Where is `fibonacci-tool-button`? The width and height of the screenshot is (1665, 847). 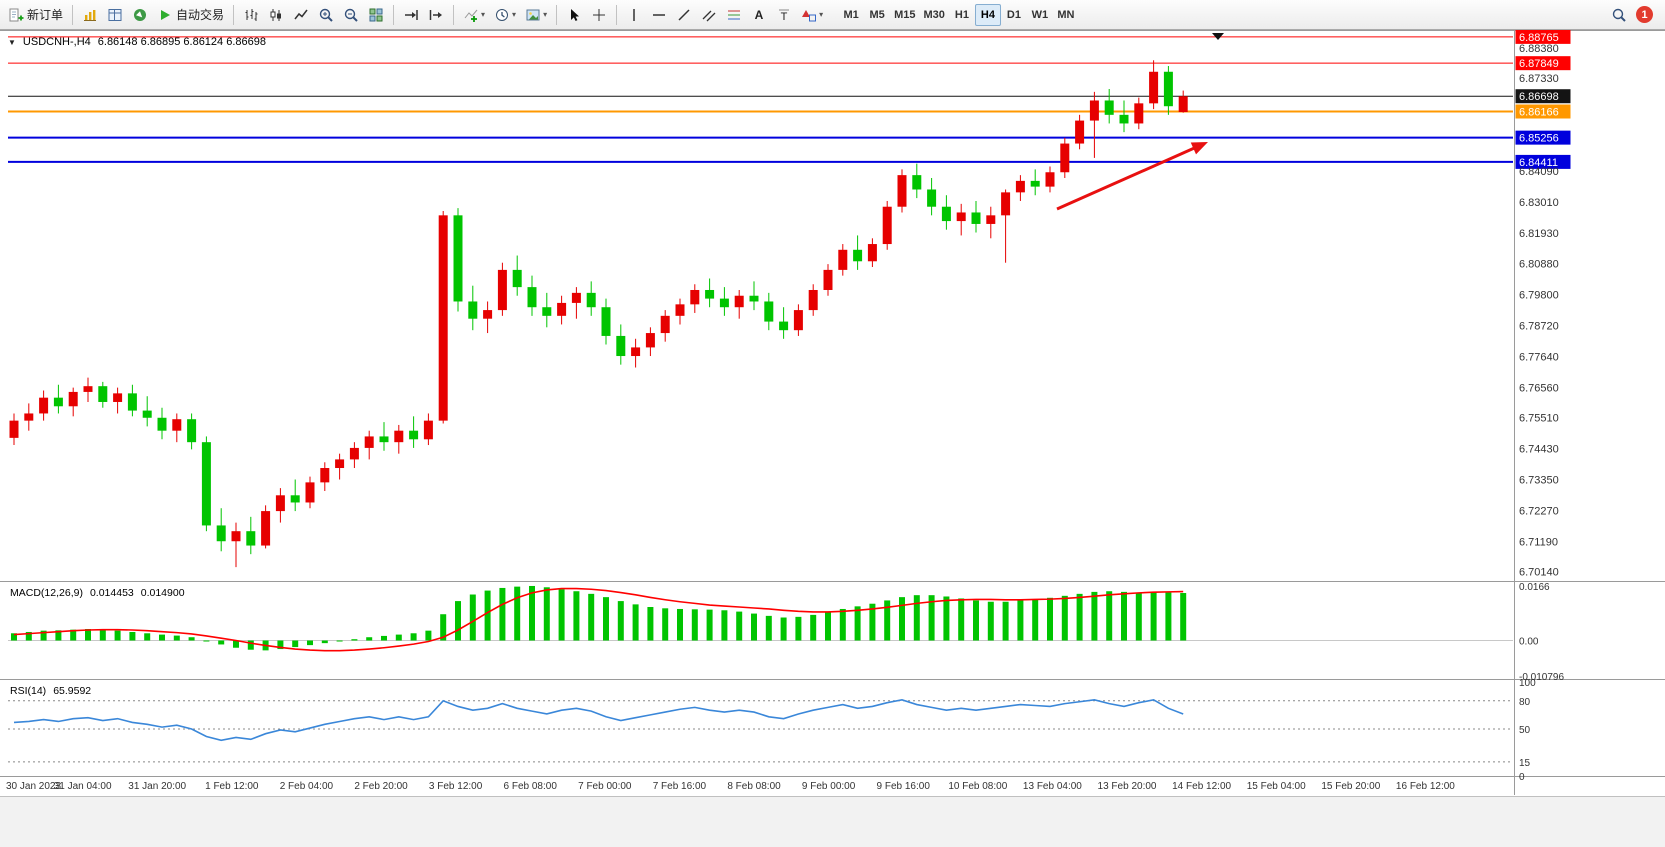
fibonacci-tool-button is located at coordinates (734, 15).